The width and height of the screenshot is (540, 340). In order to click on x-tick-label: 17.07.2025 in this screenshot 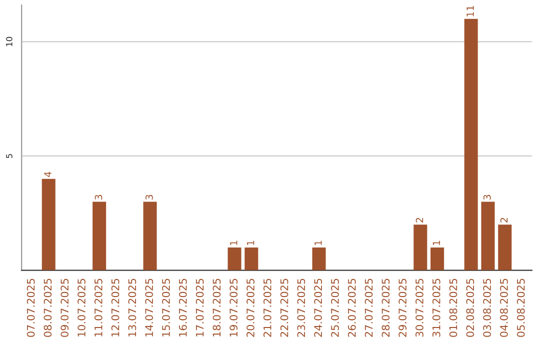, I will do `click(200, 307)`.